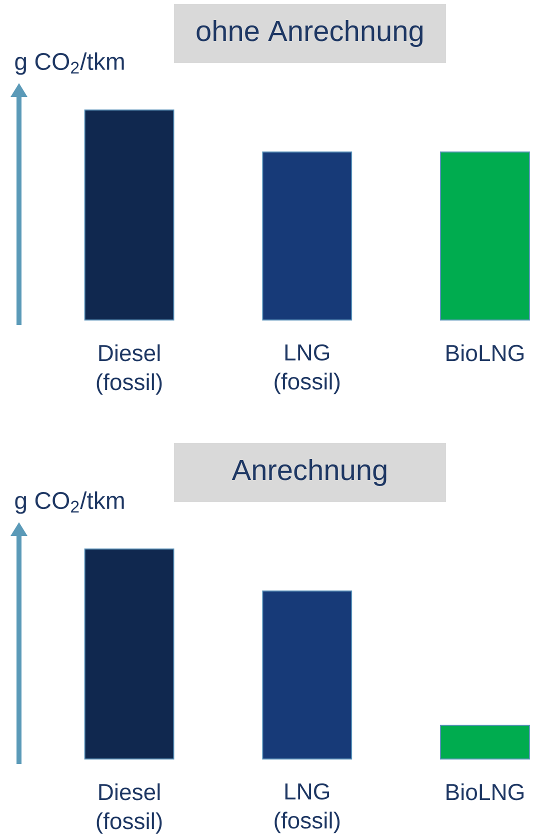  What do you see at coordinates (309, 34) in the screenshot?
I see `chart-title: ohne Anrechnung` at bounding box center [309, 34].